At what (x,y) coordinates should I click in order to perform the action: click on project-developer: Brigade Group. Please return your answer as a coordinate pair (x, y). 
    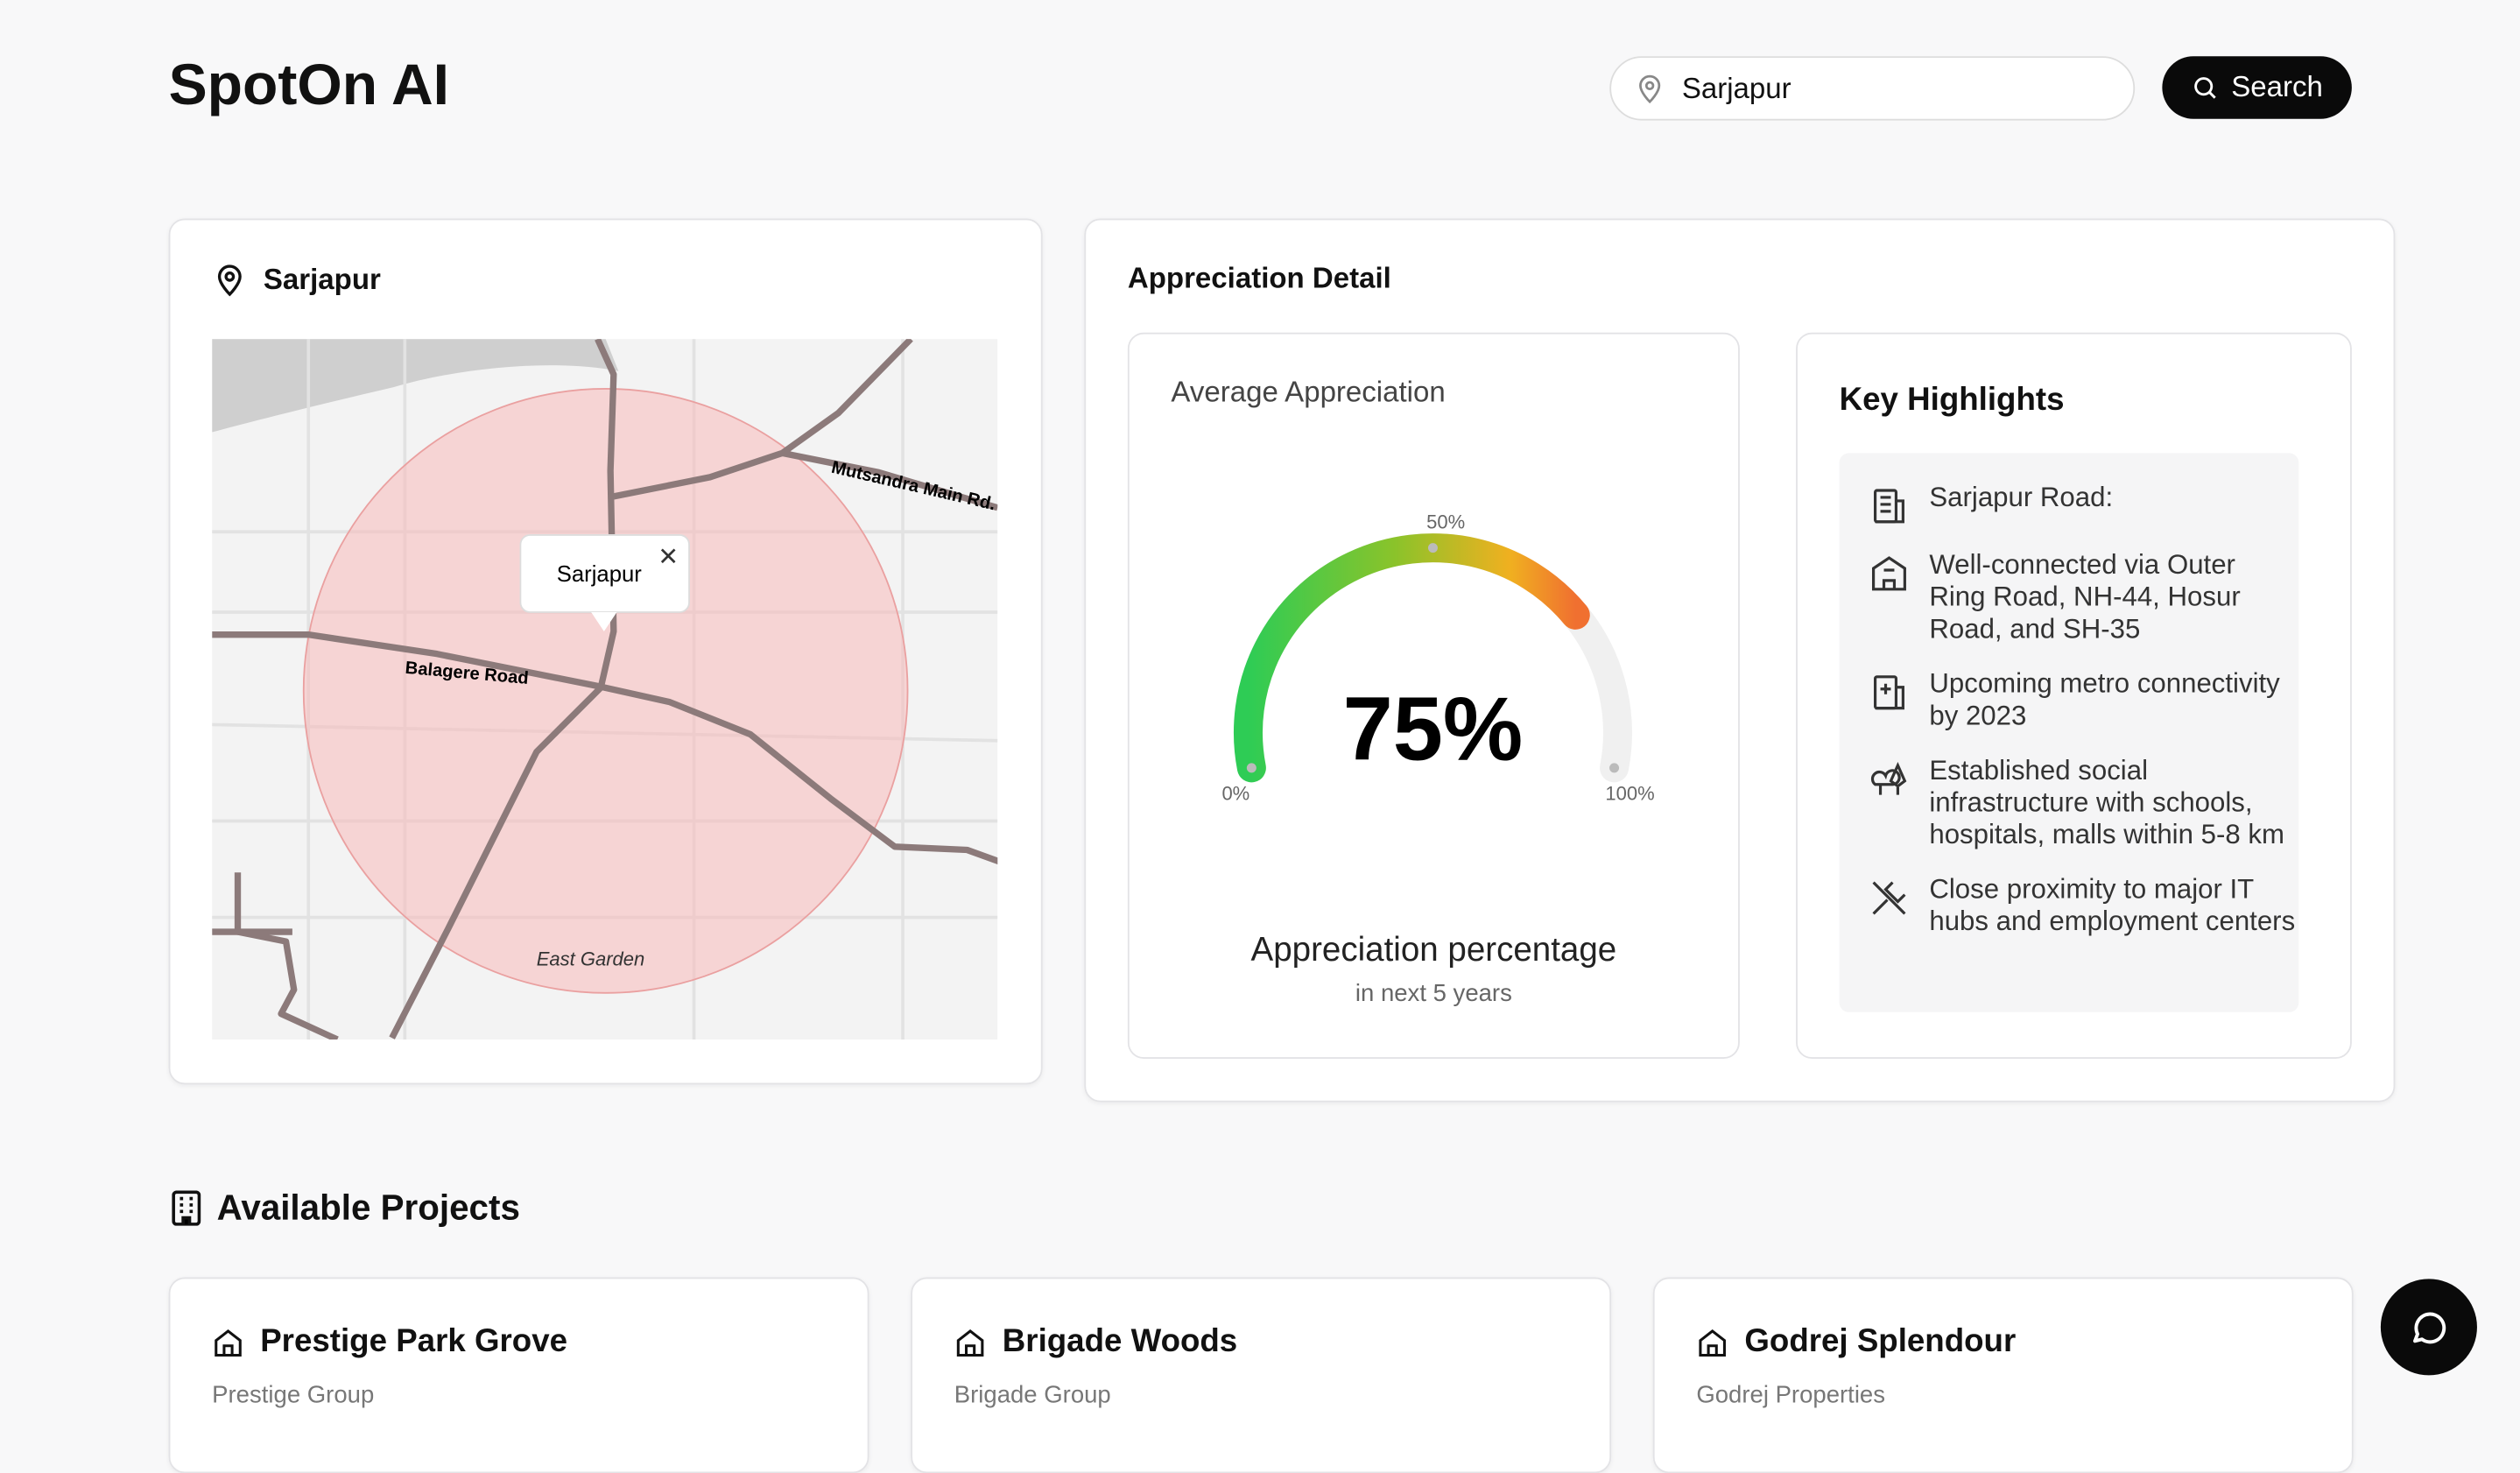
    Looking at the image, I should click on (1032, 1395).